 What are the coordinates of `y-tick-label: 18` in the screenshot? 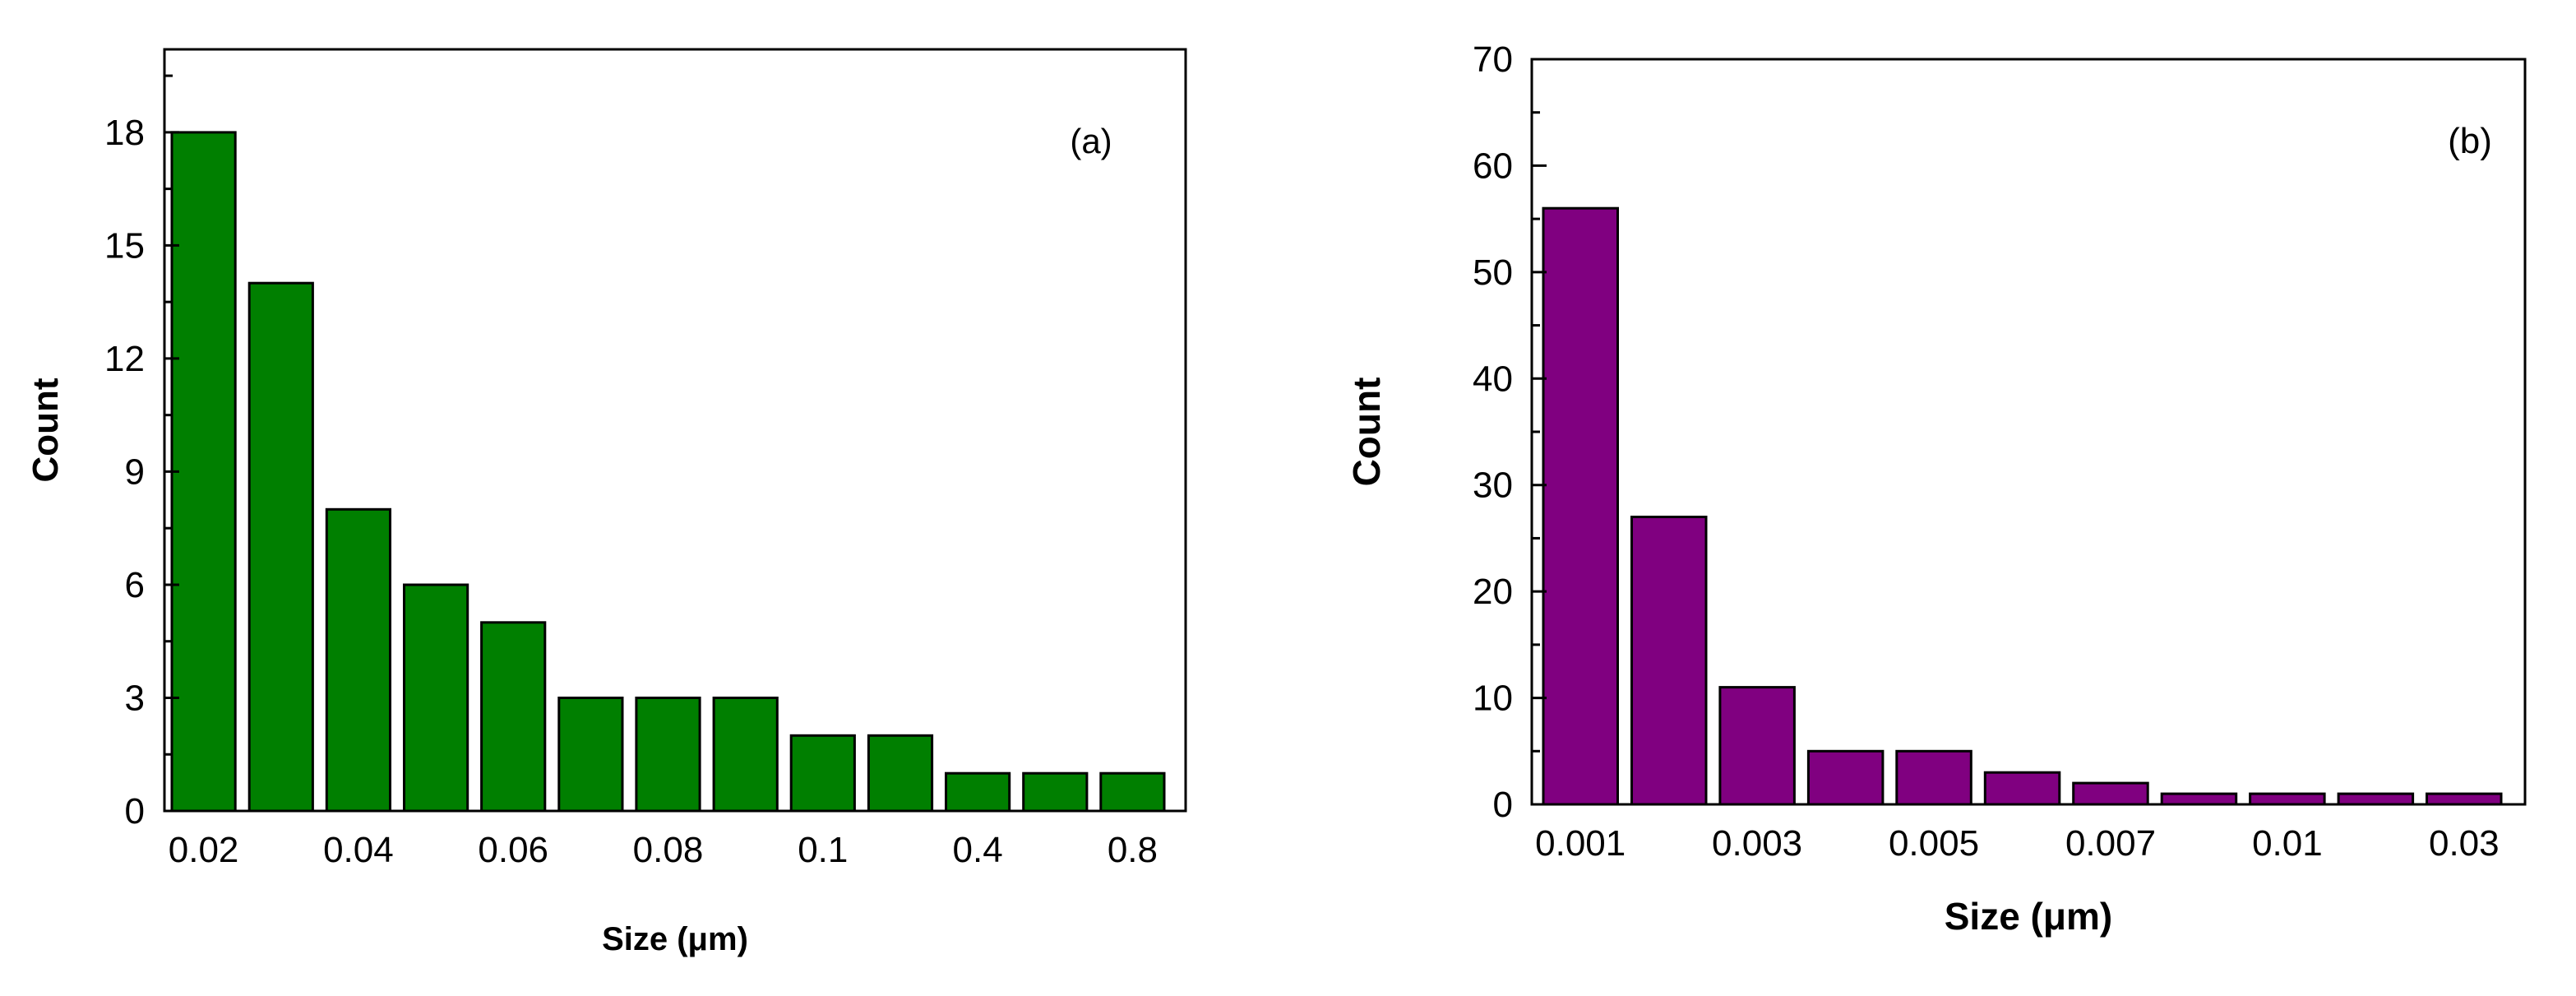 It's located at (124, 133).